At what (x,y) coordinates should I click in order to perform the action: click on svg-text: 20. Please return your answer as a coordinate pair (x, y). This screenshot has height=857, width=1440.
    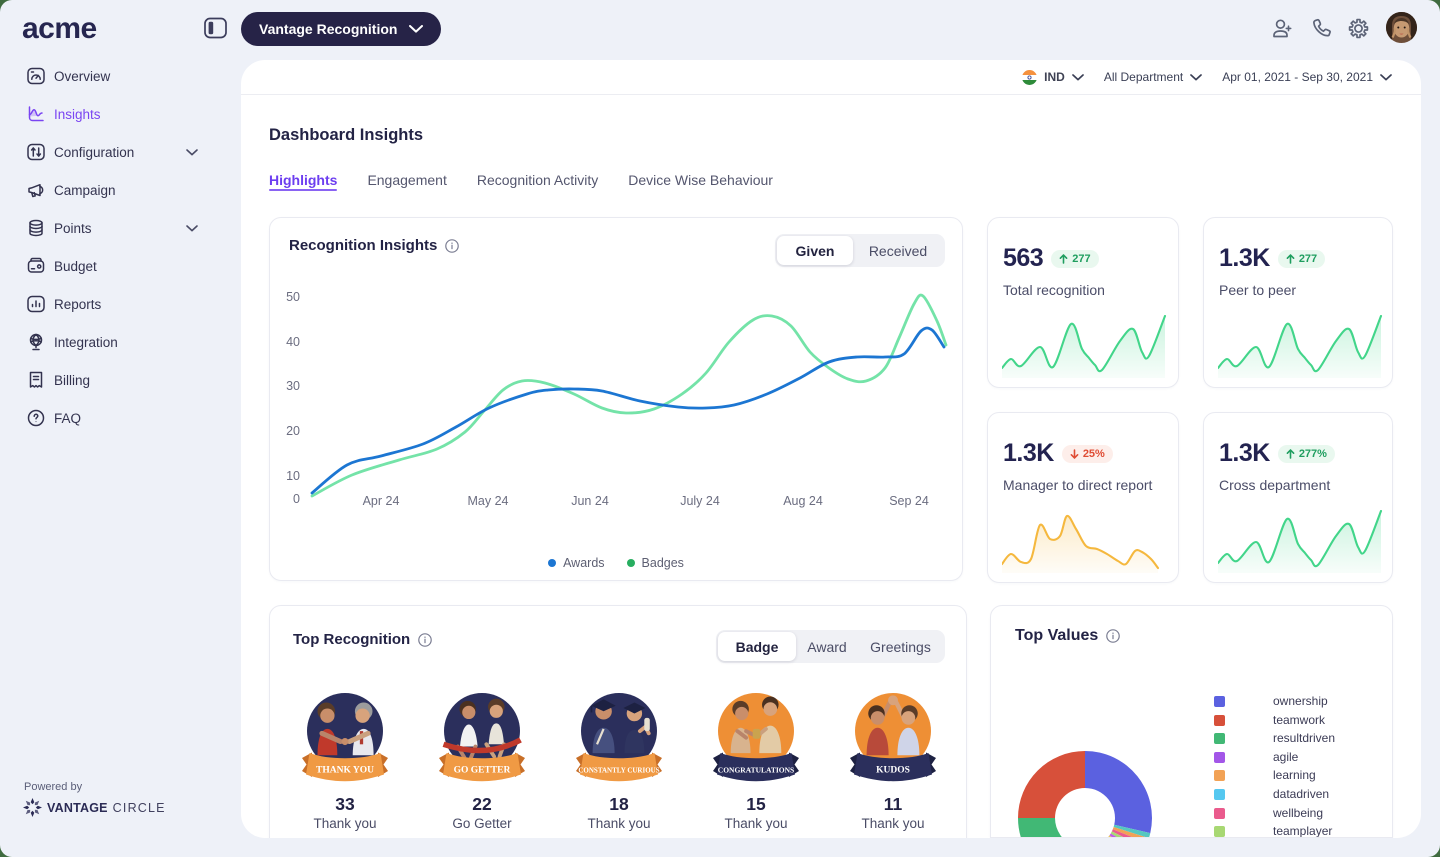
    Looking at the image, I should click on (293, 431).